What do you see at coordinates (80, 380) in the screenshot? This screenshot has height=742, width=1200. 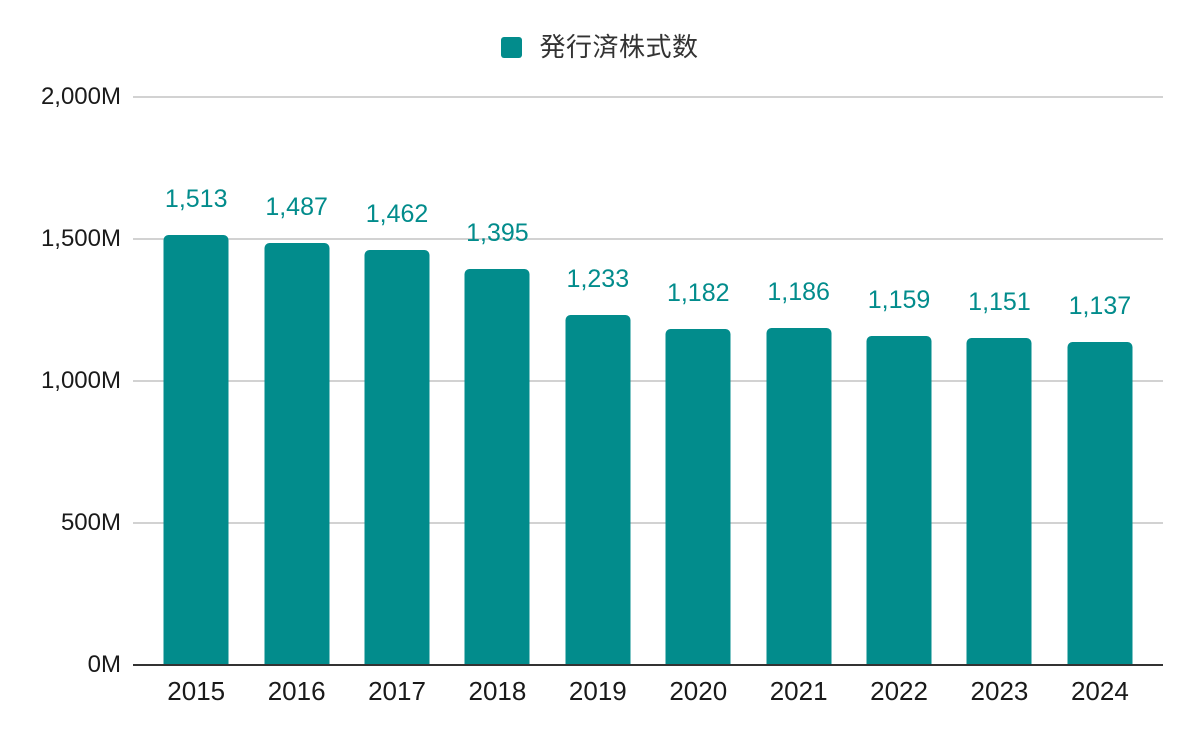 I see `y-axis-tick-label: 1,000M` at bounding box center [80, 380].